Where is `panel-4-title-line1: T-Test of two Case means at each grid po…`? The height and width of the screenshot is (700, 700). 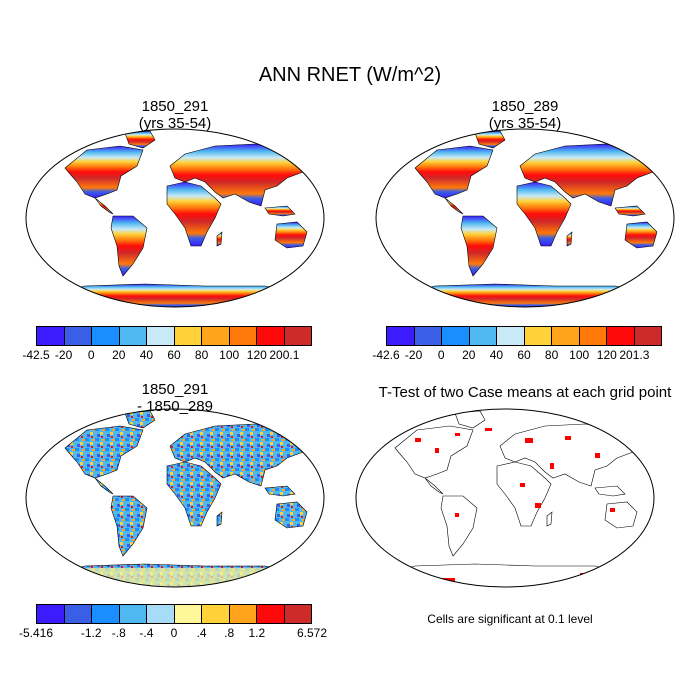
panel-4-title-line1: T-Test of two Case means at each grid po… is located at coordinates (525, 392).